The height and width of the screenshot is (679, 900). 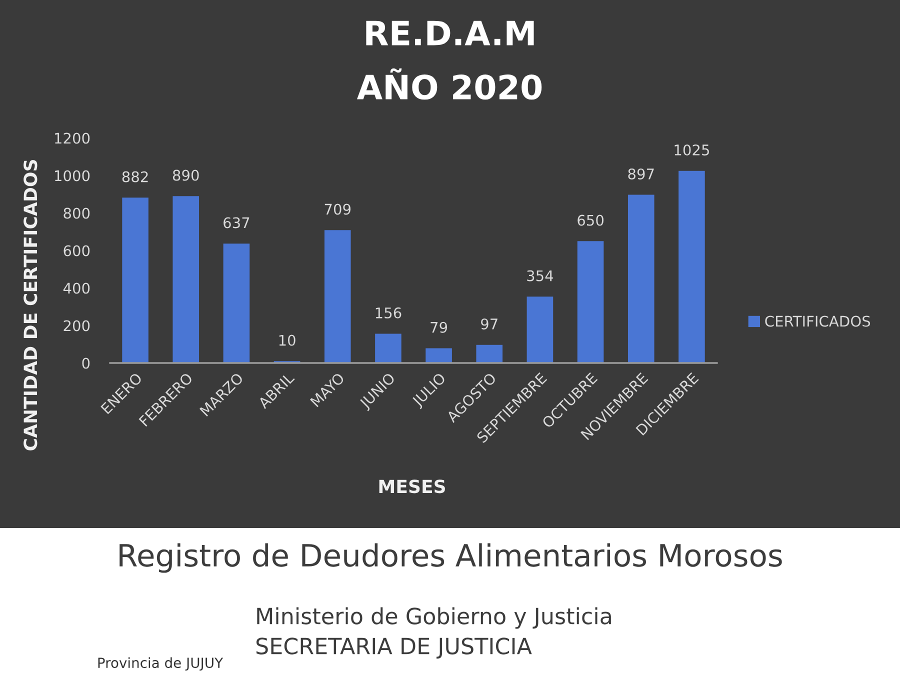 What do you see at coordinates (817, 321) in the screenshot?
I see `legend-label: CERTIFICADOS` at bounding box center [817, 321].